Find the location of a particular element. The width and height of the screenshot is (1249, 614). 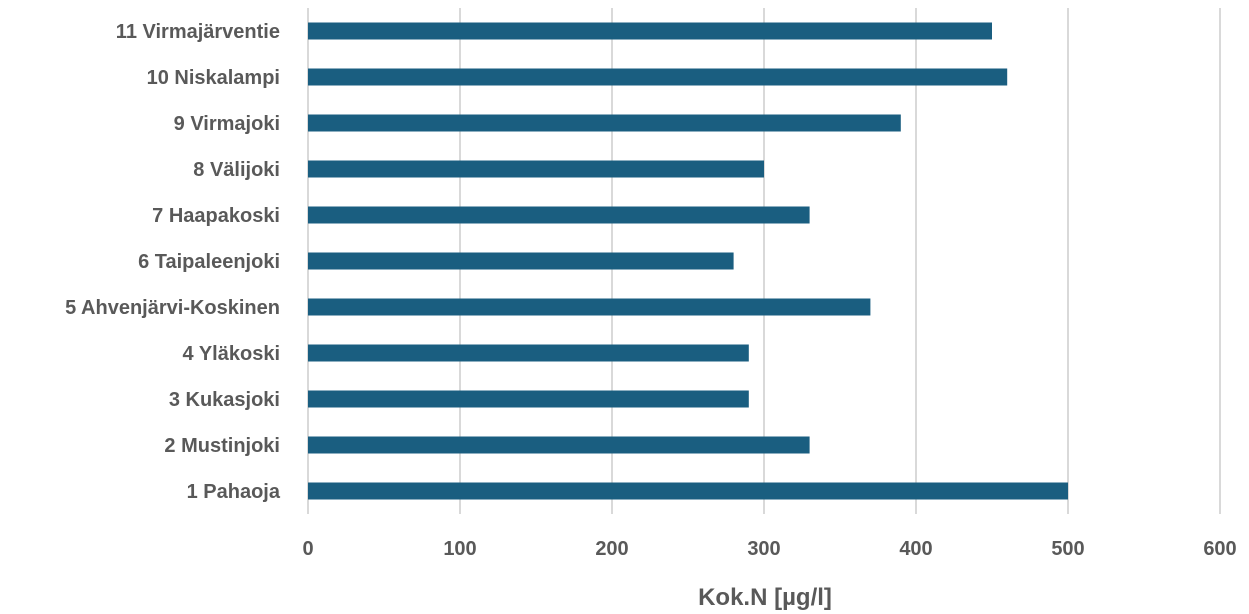

x-tick-label: 500 is located at coordinates (1067, 549).